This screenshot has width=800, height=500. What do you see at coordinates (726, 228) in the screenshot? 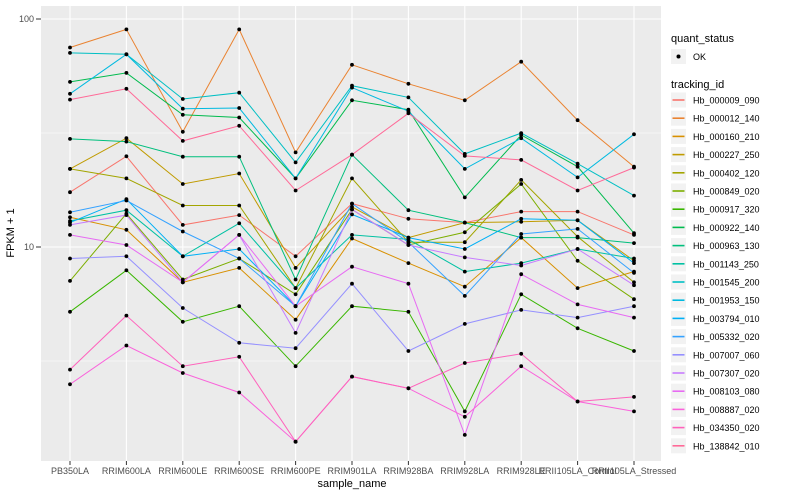
I see `legend-series-label: Hb_000922_140` at bounding box center [726, 228].